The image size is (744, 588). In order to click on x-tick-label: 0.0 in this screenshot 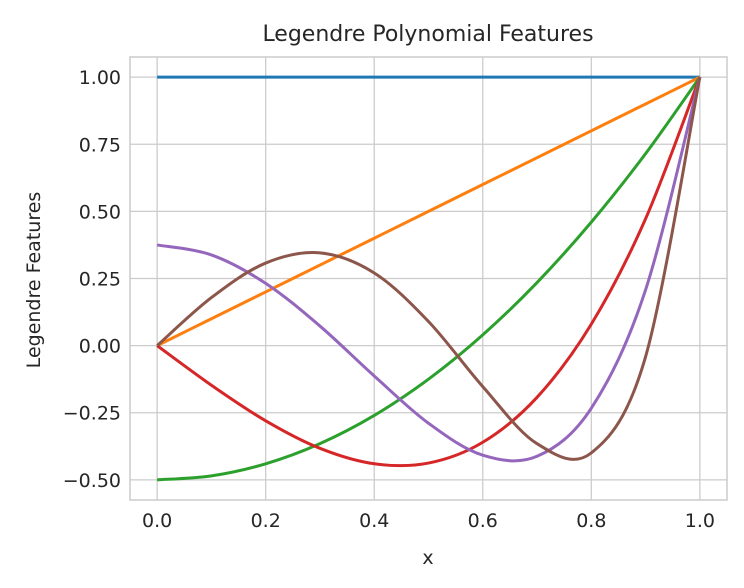, I will do `click(157, 521)`.